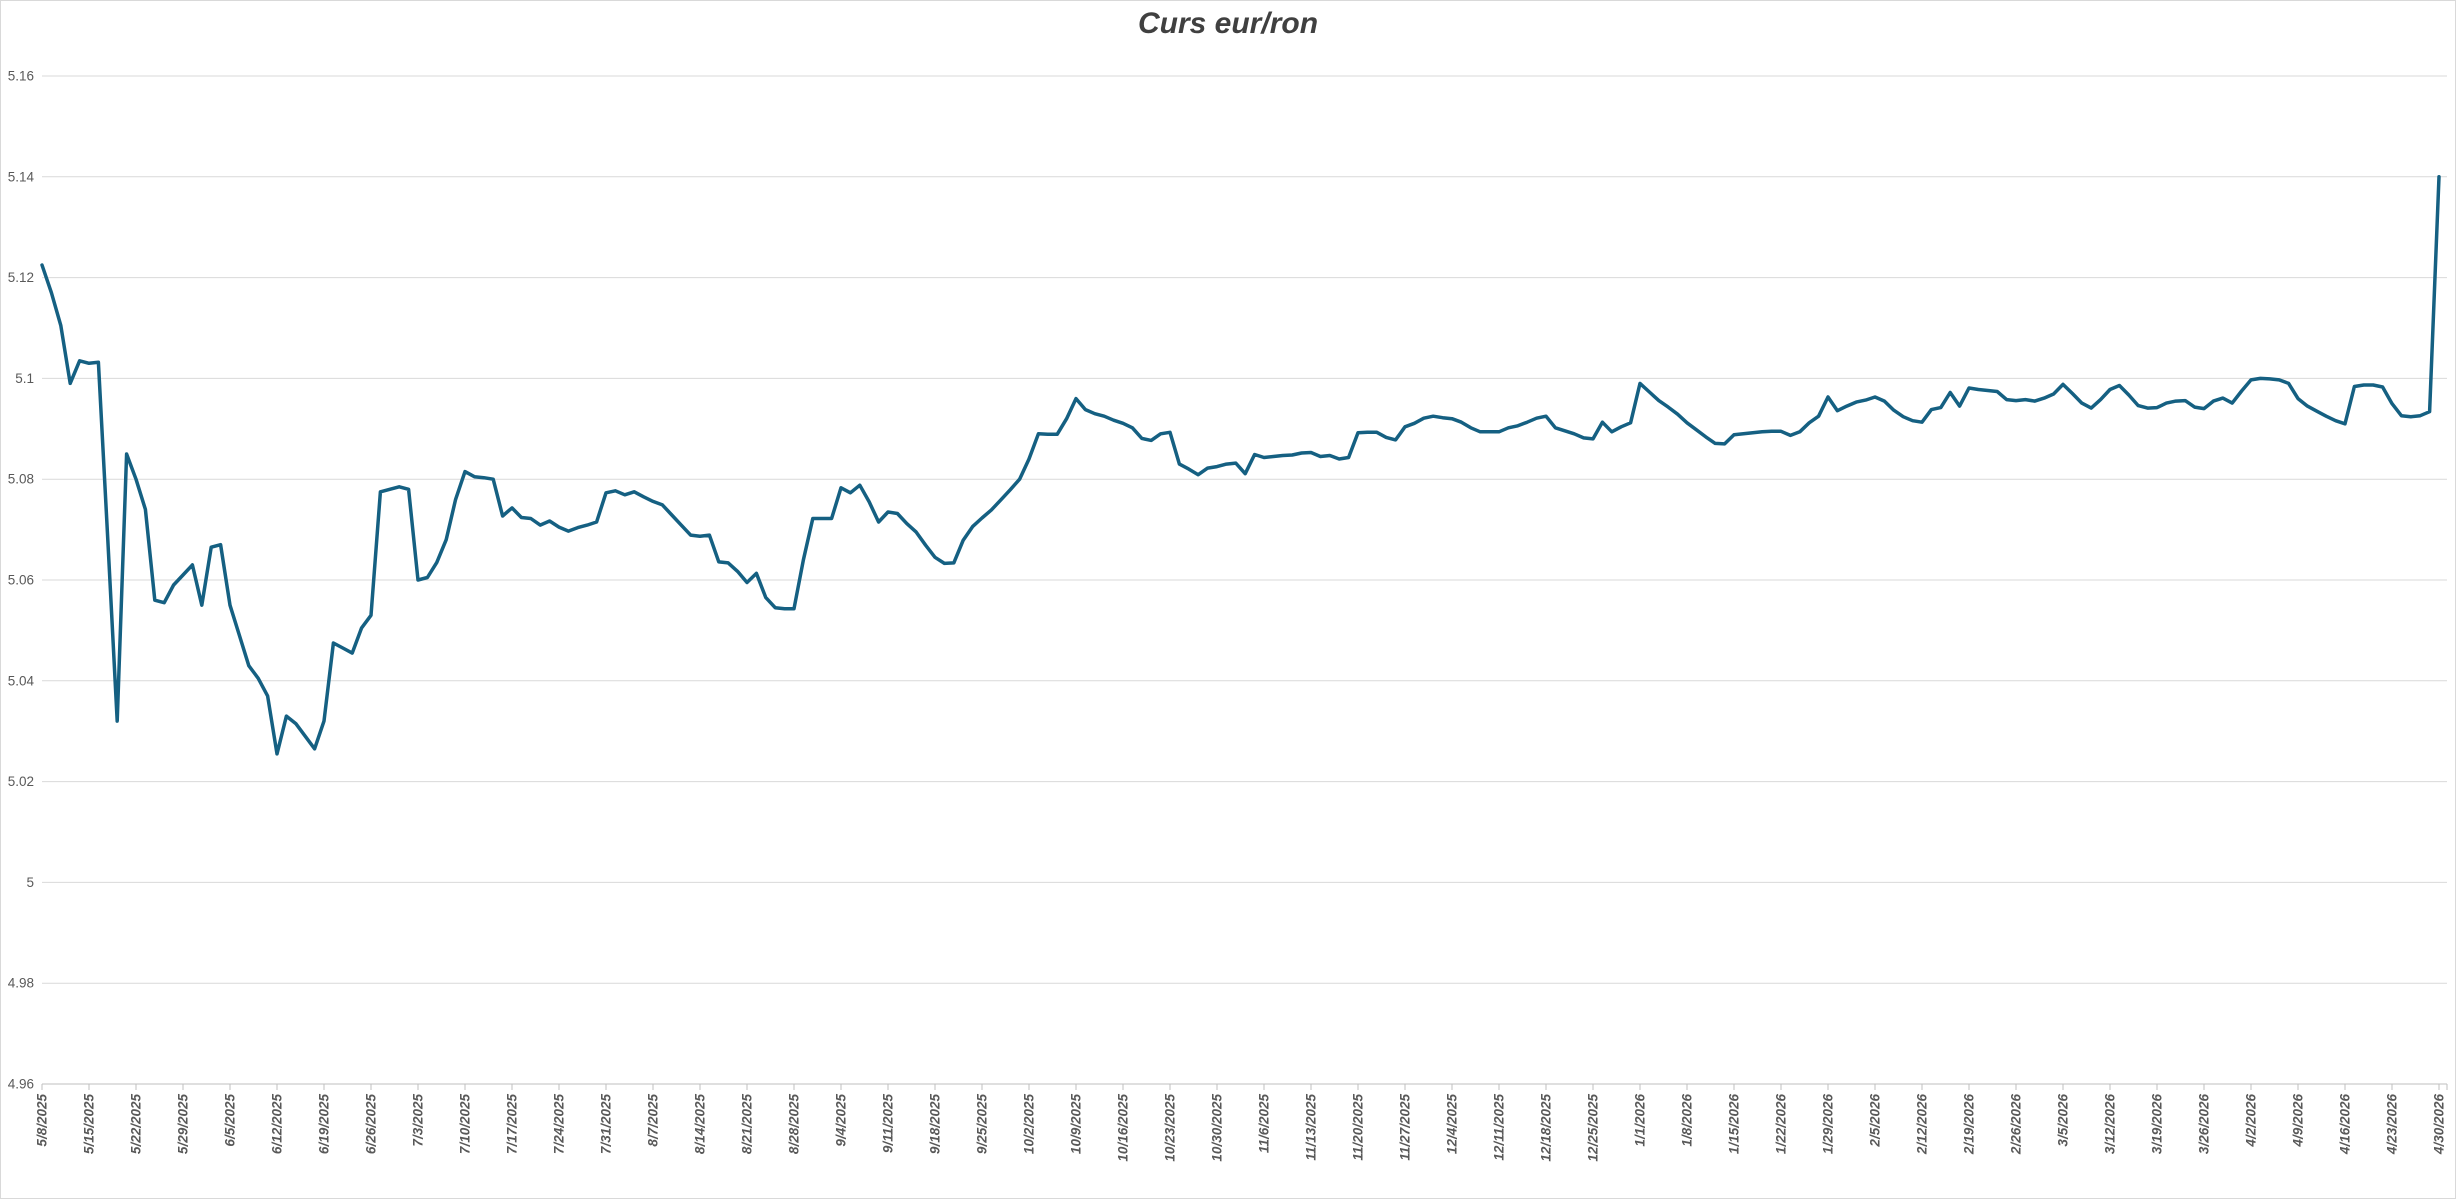  I want to click on x-axis-label: 6/5/2025, so click(230, 1120).